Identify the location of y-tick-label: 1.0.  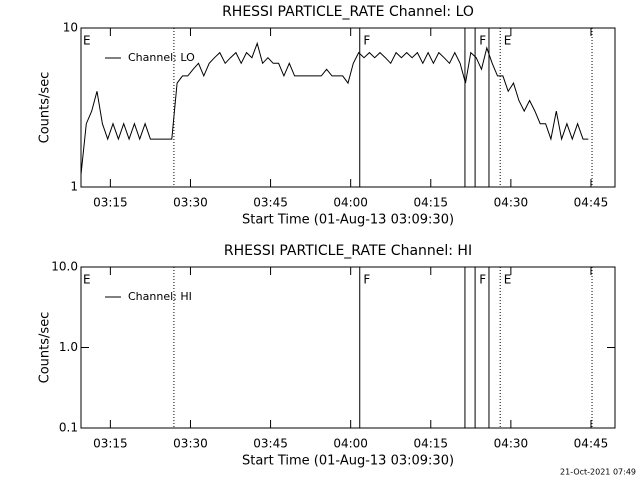
(68, 347).